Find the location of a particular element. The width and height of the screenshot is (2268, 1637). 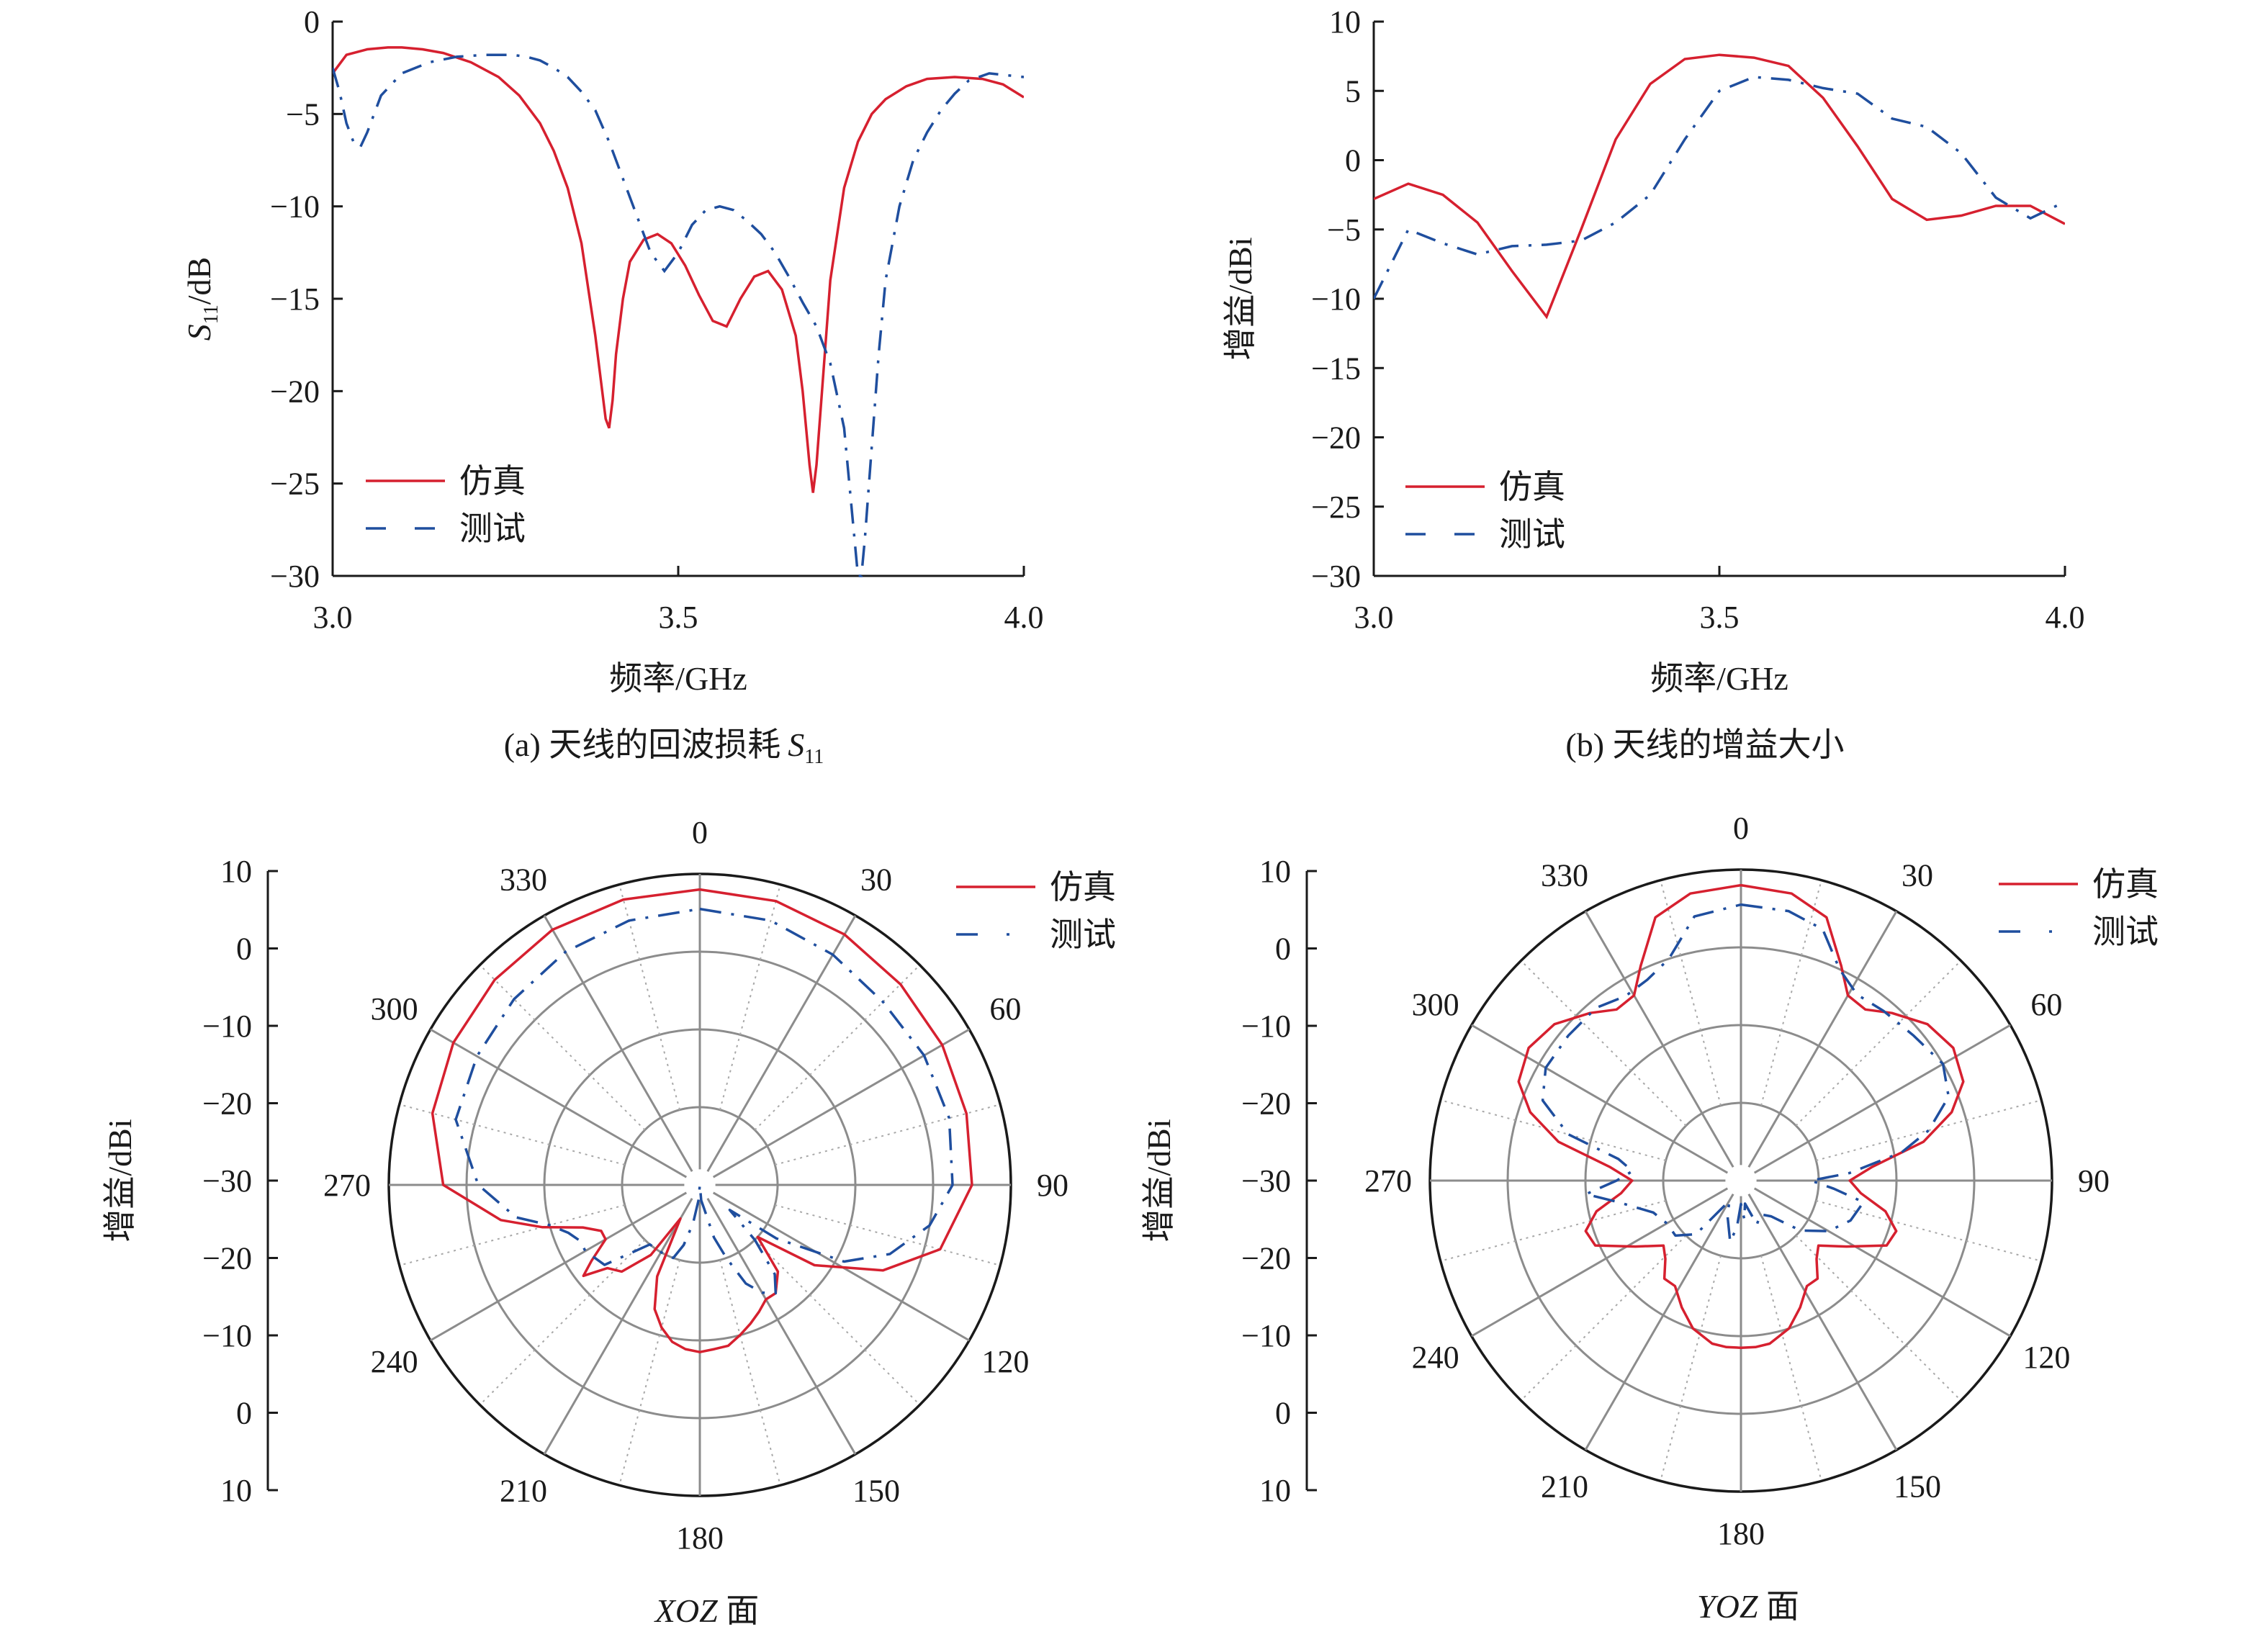

y-tick-label: 5 is located at coordinates (1353, 91).